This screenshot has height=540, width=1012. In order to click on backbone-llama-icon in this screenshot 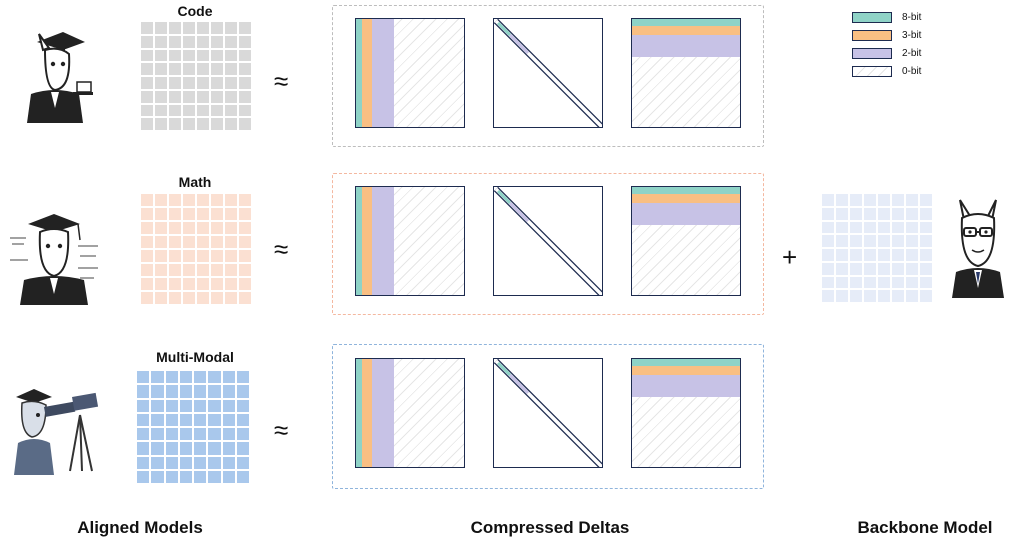, I will do `click(978, 248)`.